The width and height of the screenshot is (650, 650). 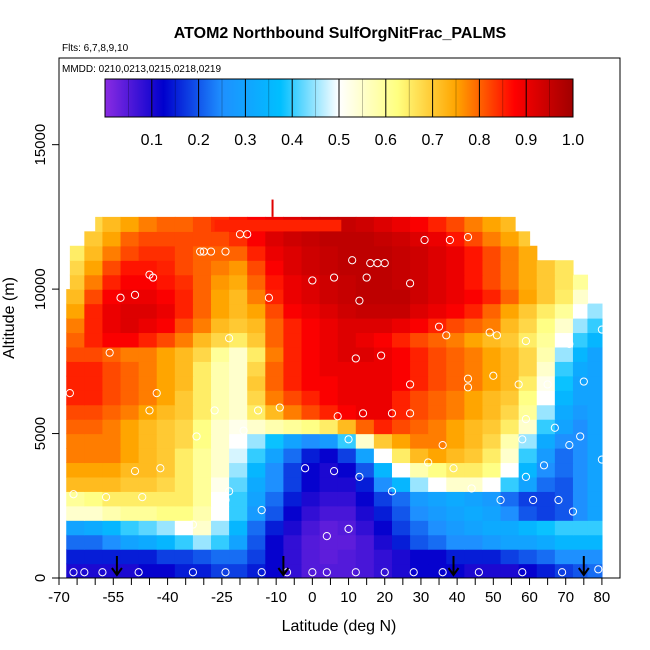 What do you see at coordinates (117, 572) in the screenshot?
I see `turn-marker-arrowhead` at bounding box center [117, 572].